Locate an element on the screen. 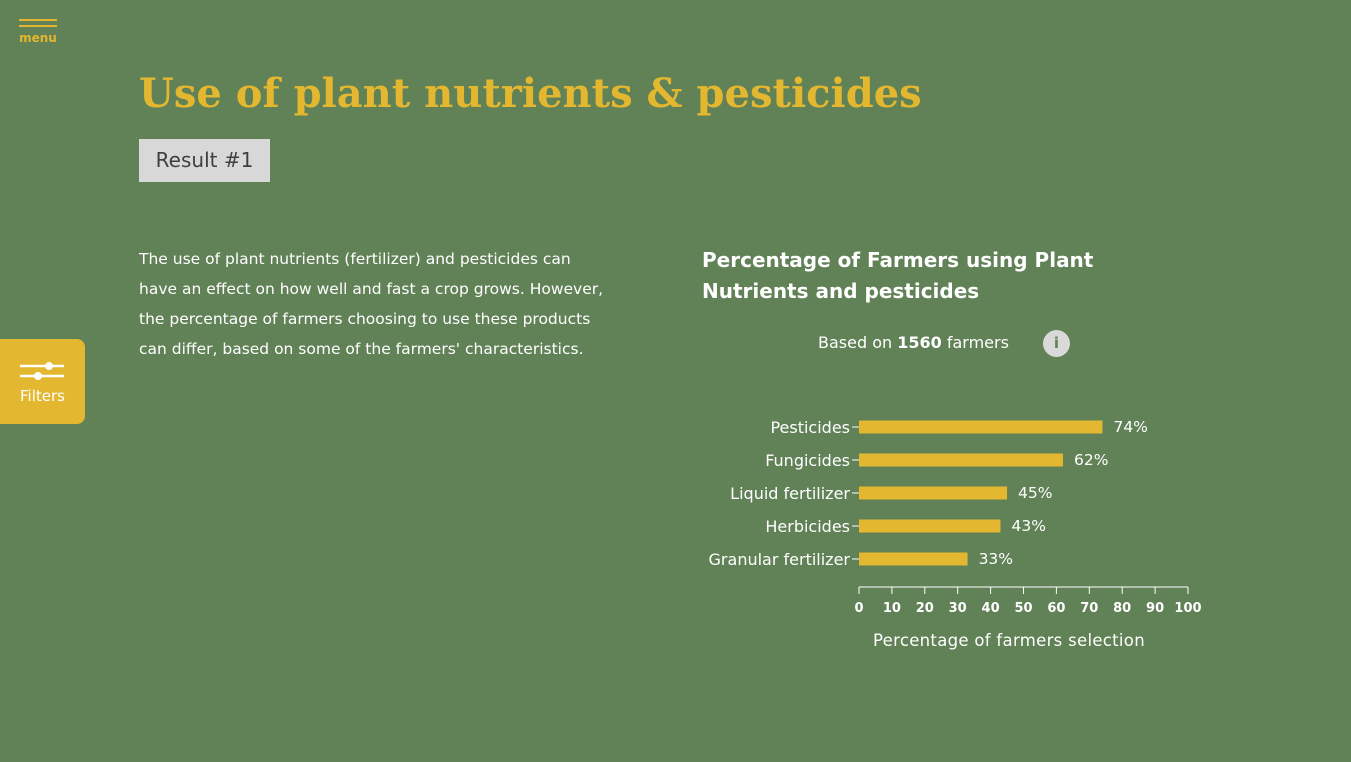 Image resolution: width=1351 pixels, height=762 pixels. x-tick-label: 60 is located at coordinates (1056, 608).